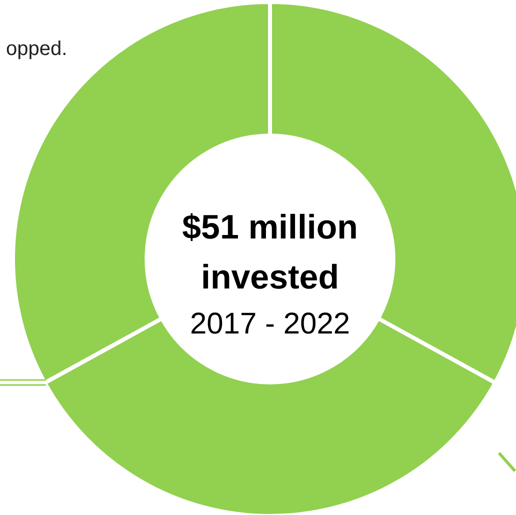 The height and width of the screenshot is (515, 516). Describe the element at coordinates (270, 323) in the screenshot. I see `text: 2017 - 2022` at that location.